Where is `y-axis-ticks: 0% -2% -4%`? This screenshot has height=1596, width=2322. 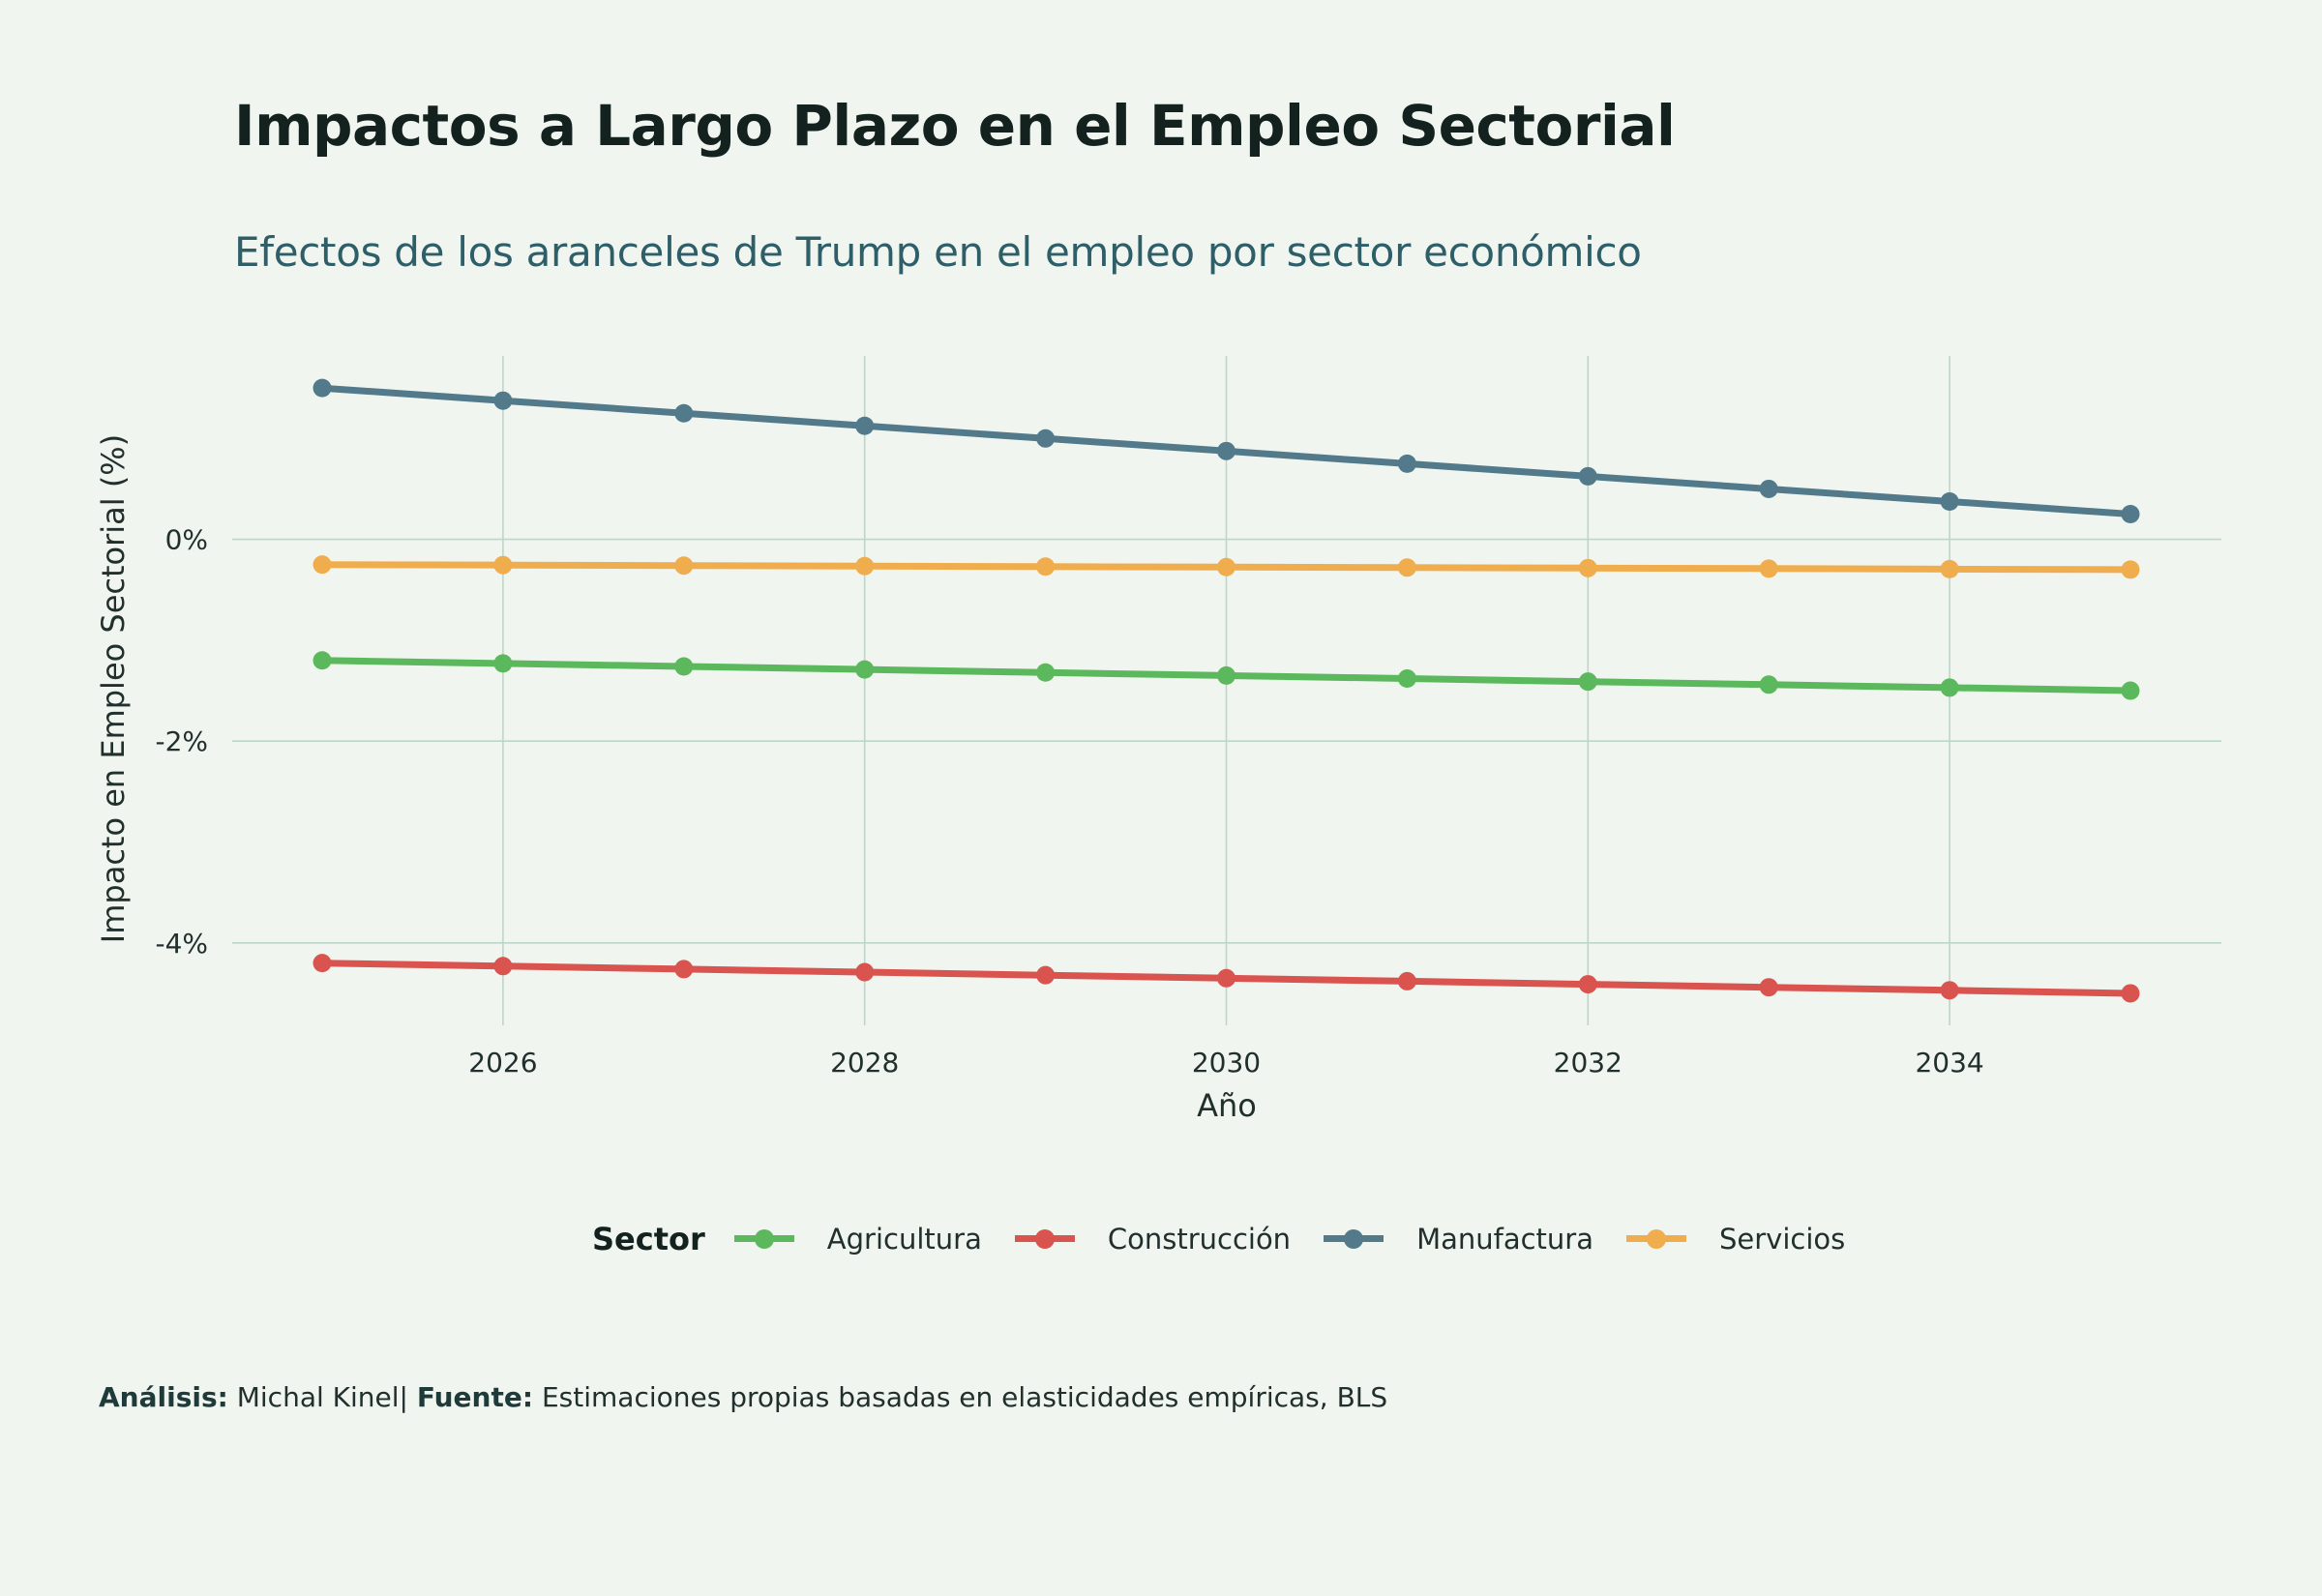
y-axis-ticks: 0% -2% -4% is located at coordinates (181, 742).